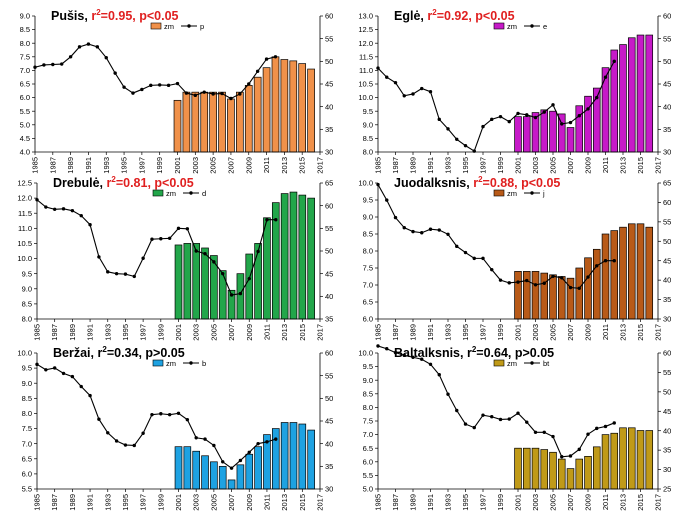  I want to click on line-point-1986, so click(387, 200).